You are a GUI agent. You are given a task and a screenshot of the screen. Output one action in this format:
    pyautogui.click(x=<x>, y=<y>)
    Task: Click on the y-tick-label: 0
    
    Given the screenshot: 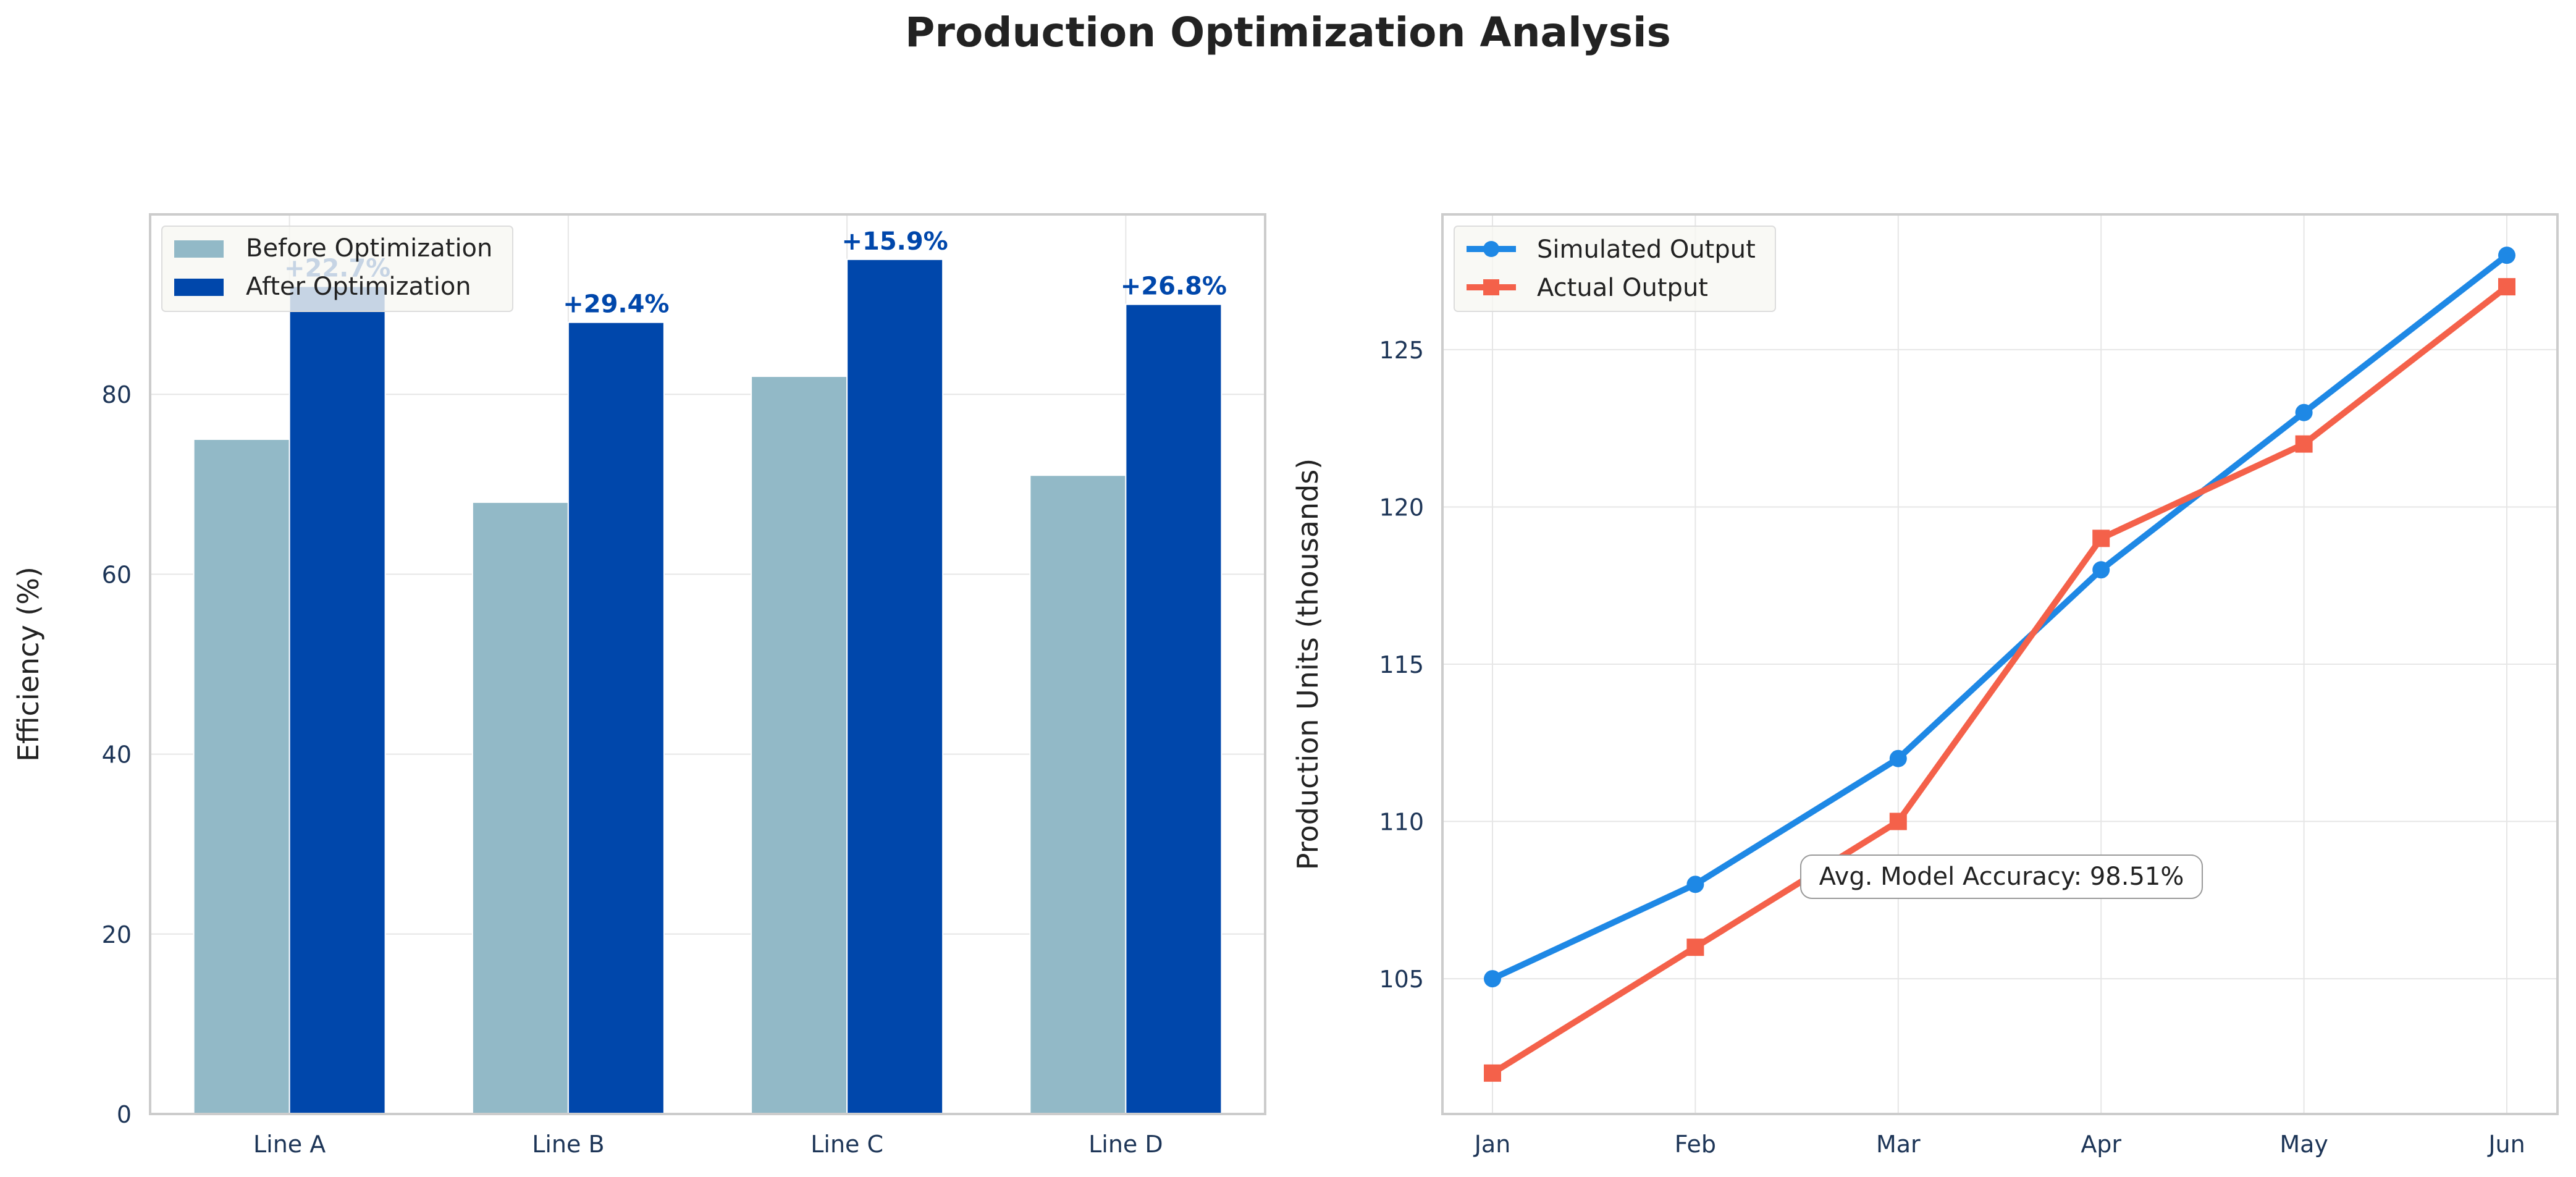 What is the action you would take?
    pyautogui.click(x=124, y=1114)
    